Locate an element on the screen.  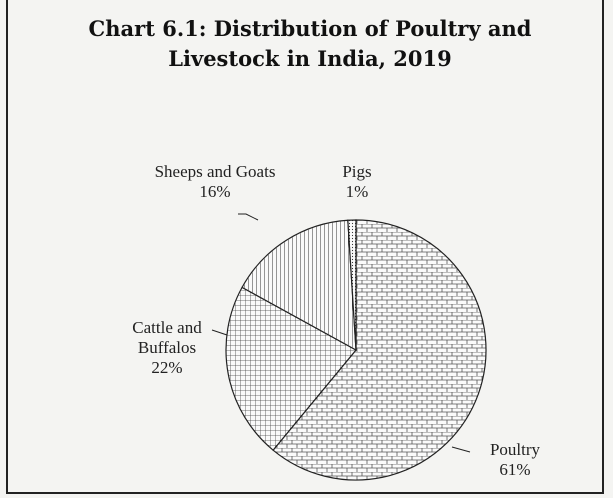
category-label: Cattle and Buffalos is located at coordinates (167, 337).